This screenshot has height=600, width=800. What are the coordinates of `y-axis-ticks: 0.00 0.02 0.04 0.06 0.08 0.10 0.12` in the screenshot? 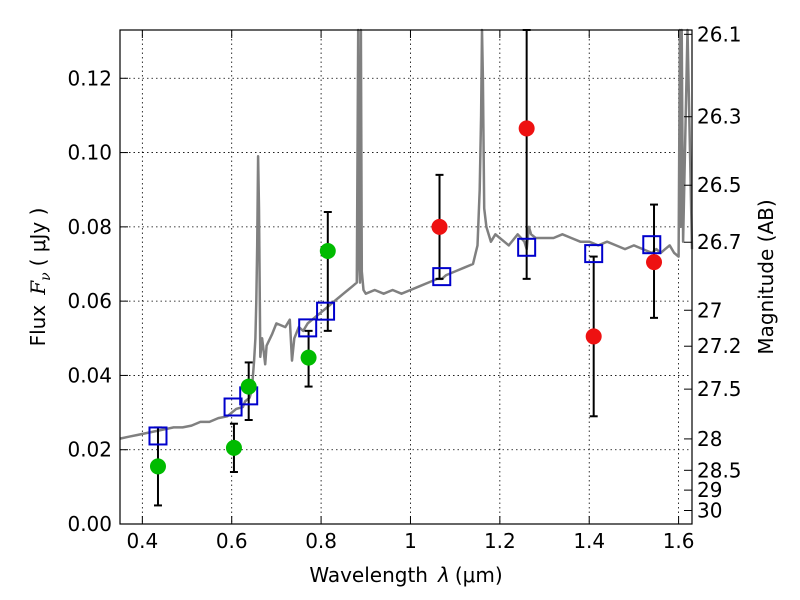 It's located at (97, 301).